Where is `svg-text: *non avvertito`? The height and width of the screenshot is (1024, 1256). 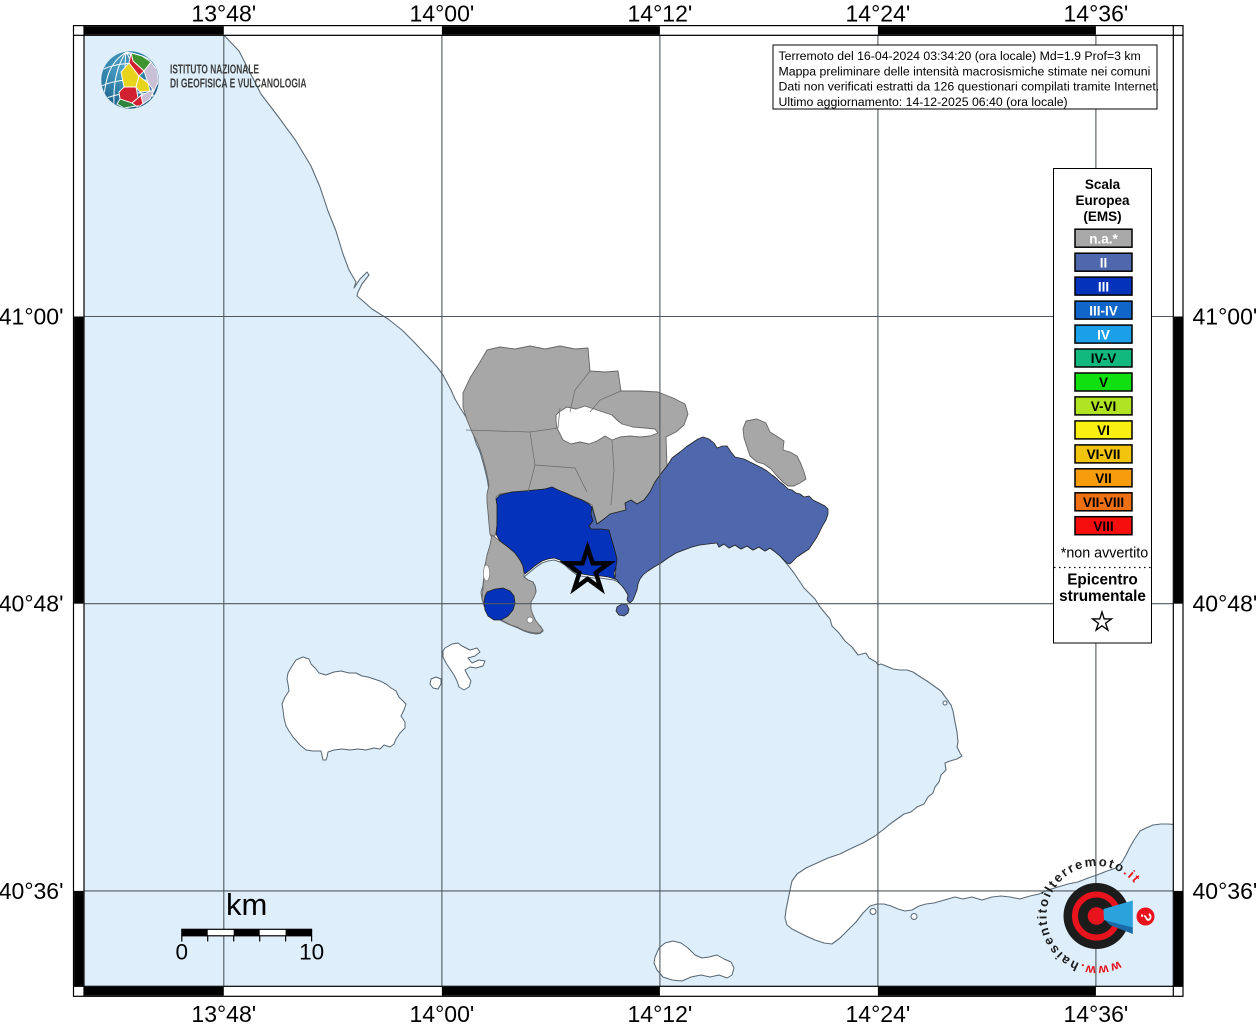
svg-text: *non avvertito is located at coordinates (1104, 554).